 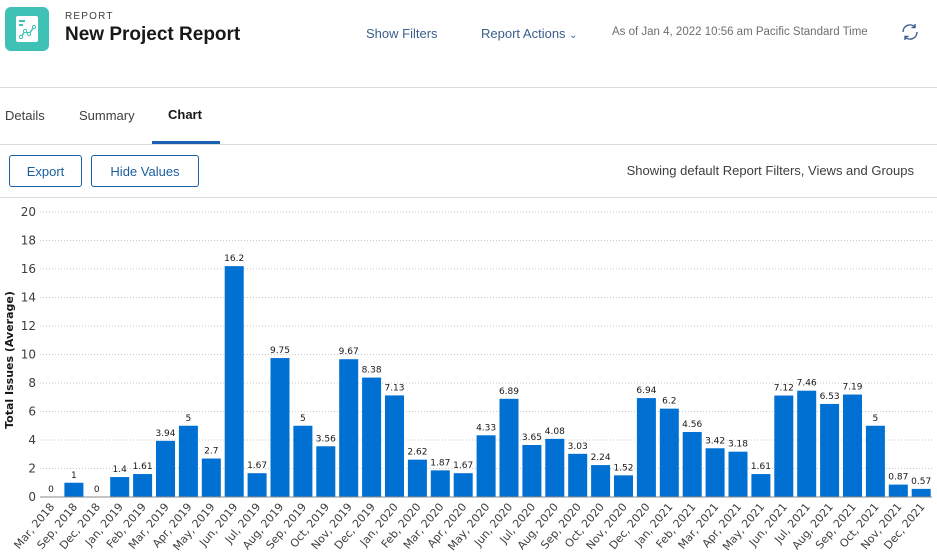 I want to click on data-label: 1.52, so click(x=623, y=468).